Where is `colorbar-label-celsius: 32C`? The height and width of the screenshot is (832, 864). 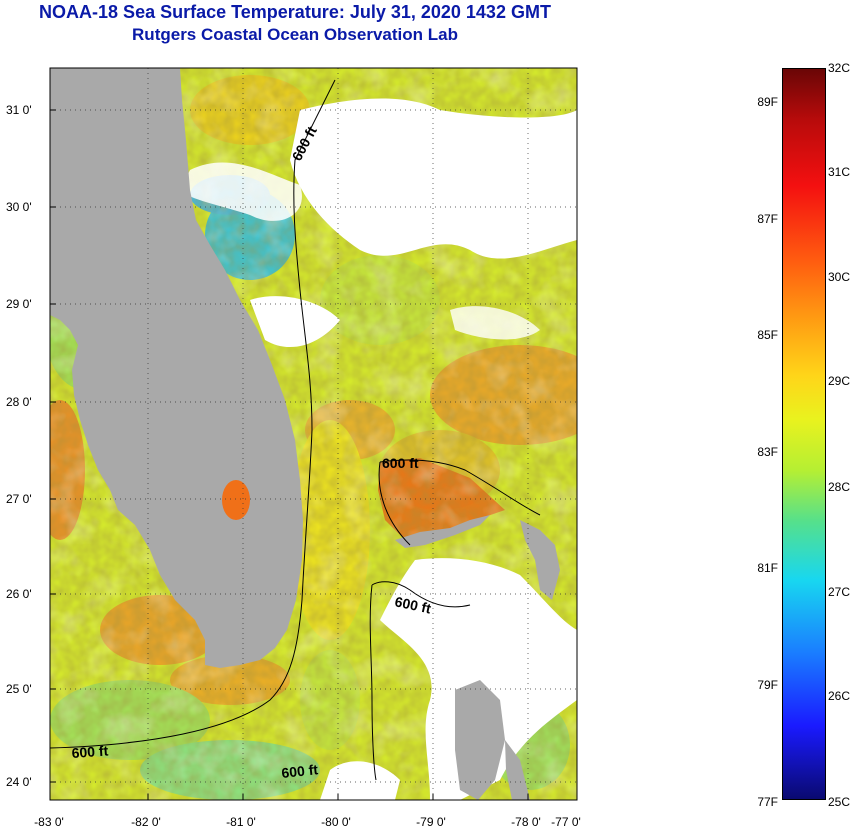
colorbar-label-celsius: 32C is located at coordinates (839, 68).